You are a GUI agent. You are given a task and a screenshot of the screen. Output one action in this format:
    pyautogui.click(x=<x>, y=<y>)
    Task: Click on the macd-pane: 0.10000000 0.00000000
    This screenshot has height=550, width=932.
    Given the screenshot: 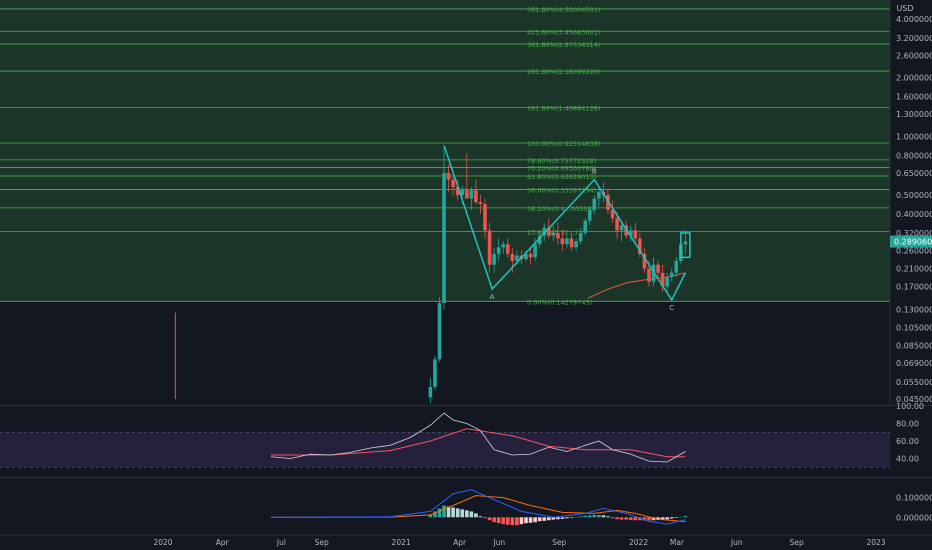 What is the action you would take?
    pyautogui.click(x=601, y=507)
    